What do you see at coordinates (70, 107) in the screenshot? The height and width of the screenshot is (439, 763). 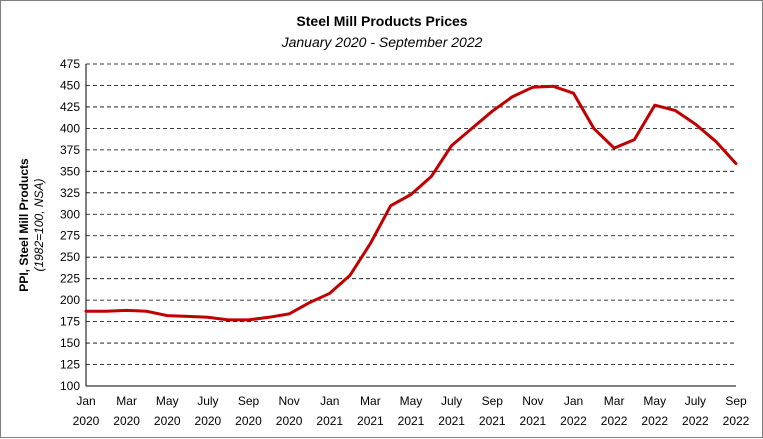 I see `y-tick-label: 425` at bounding box center [70, 107].